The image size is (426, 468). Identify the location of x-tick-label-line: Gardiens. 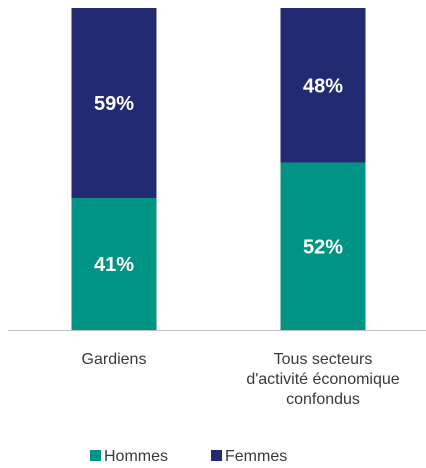
(114, 359).